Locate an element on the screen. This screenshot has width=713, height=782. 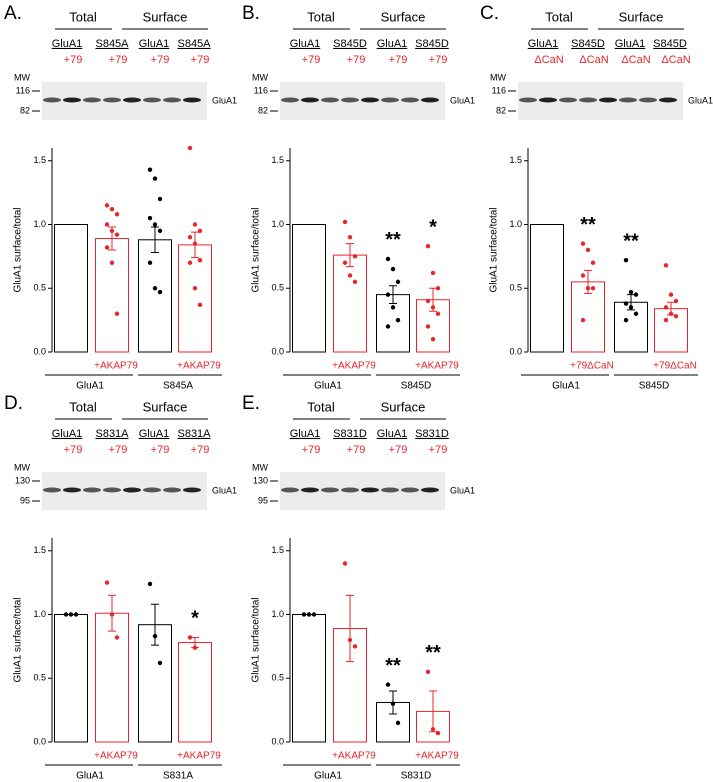
group-label: GluA1 is located at coordinates (90, 776).